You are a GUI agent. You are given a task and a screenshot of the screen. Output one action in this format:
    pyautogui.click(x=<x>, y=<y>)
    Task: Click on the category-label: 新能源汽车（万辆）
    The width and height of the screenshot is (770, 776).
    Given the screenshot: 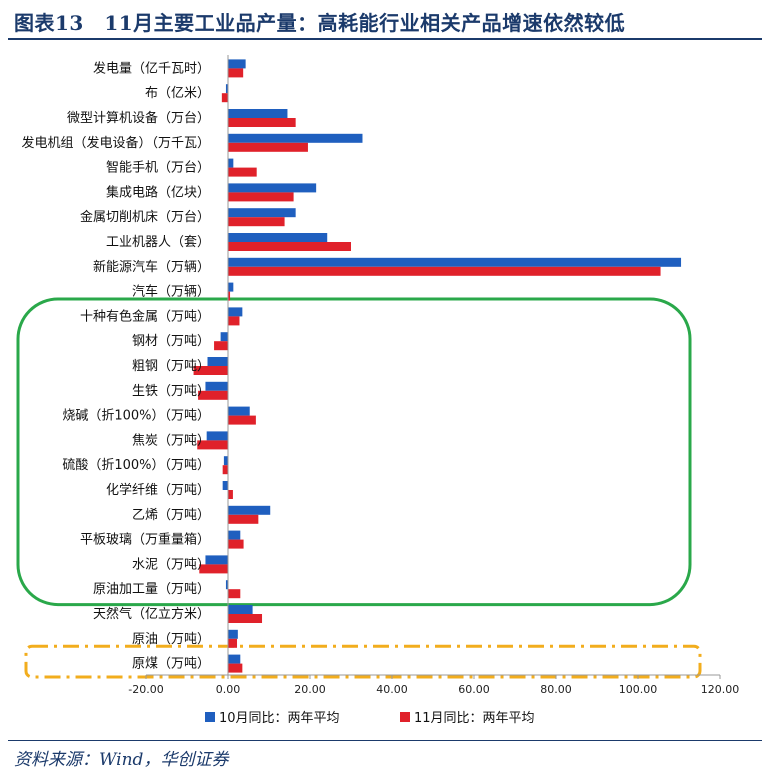 What is the action you would take?
    pyautogui.click(x=151, y=267)
    